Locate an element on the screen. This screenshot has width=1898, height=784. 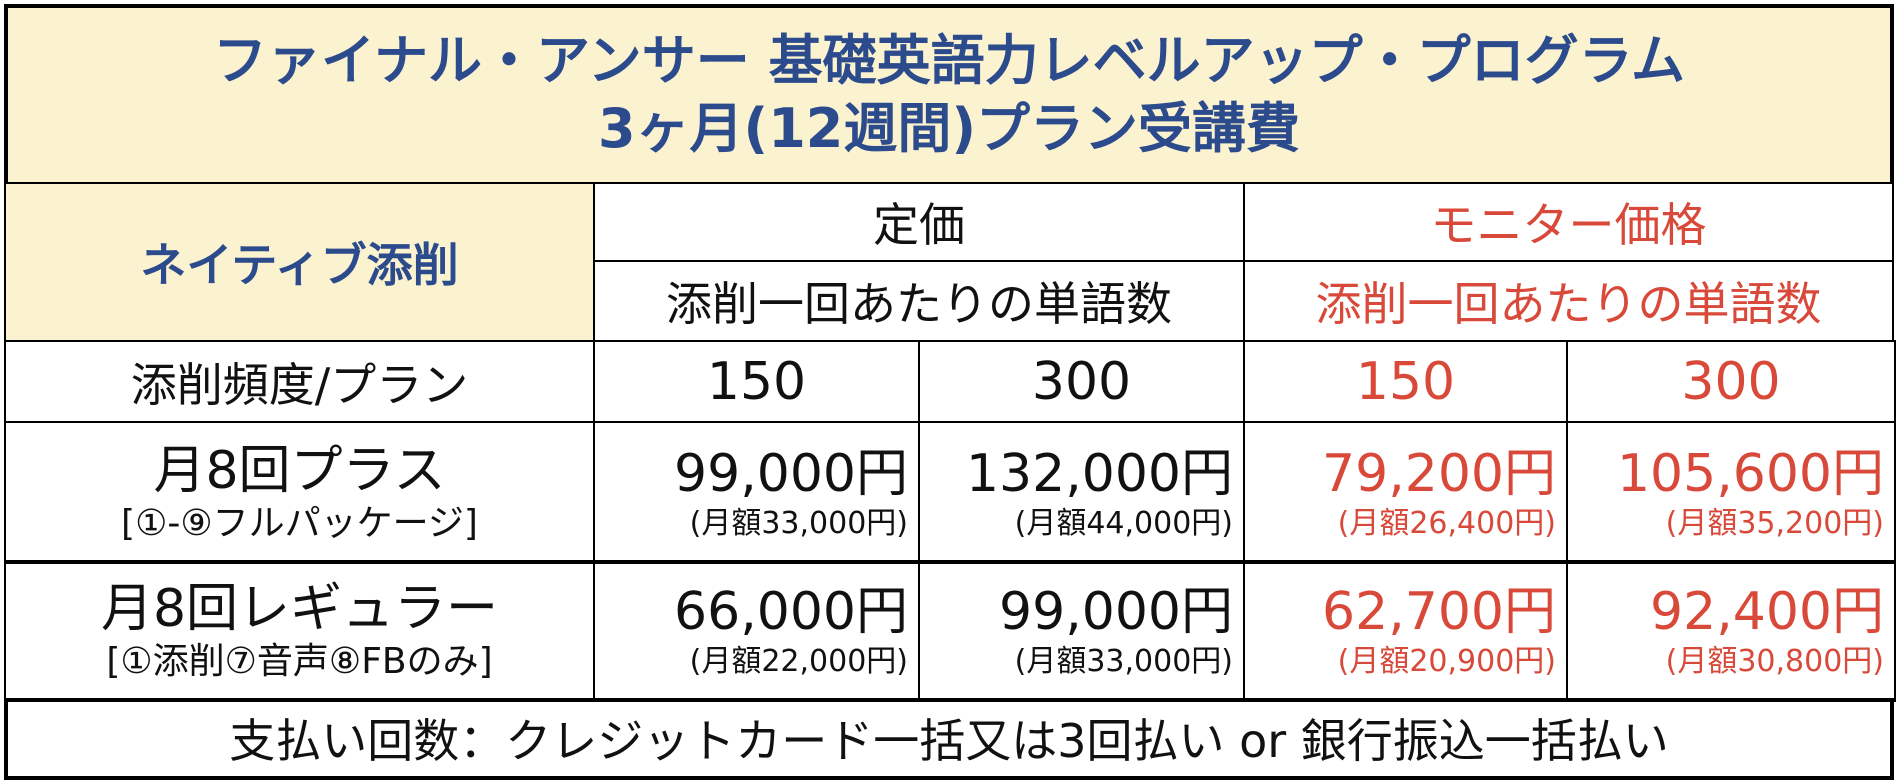
plan-detail: [①添削⑦音声⑧FBのみ] is located at coordinates (299, 661).